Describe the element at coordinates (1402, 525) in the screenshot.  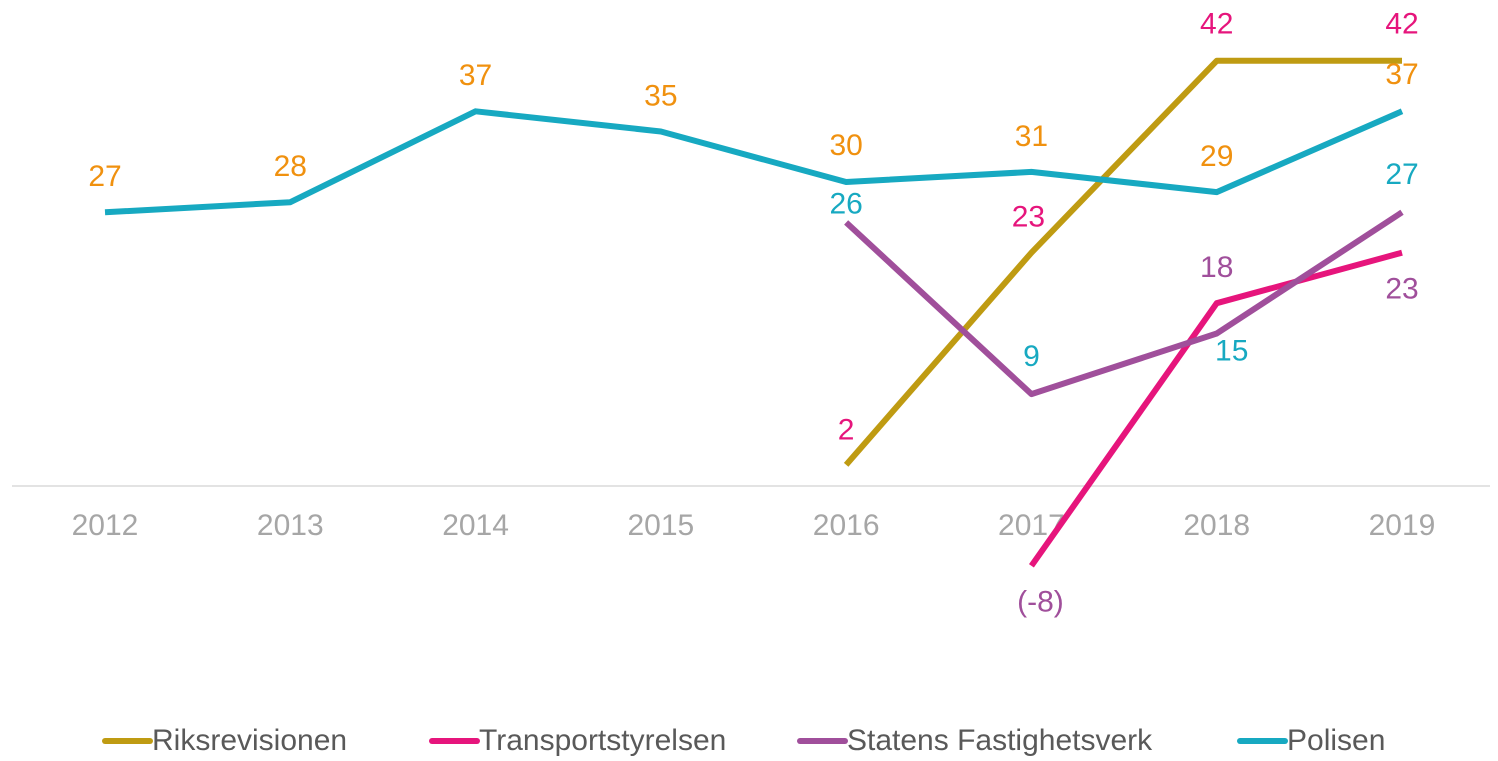
I see `x-tick-label: 2019` at that location.